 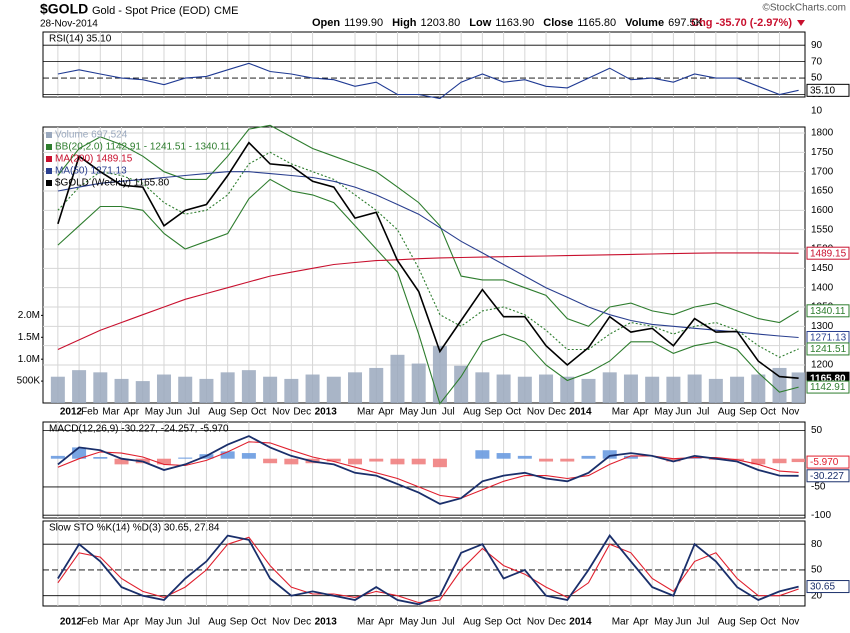 I want to click on x-tick-label: 2012, so click(x=71, y=622).